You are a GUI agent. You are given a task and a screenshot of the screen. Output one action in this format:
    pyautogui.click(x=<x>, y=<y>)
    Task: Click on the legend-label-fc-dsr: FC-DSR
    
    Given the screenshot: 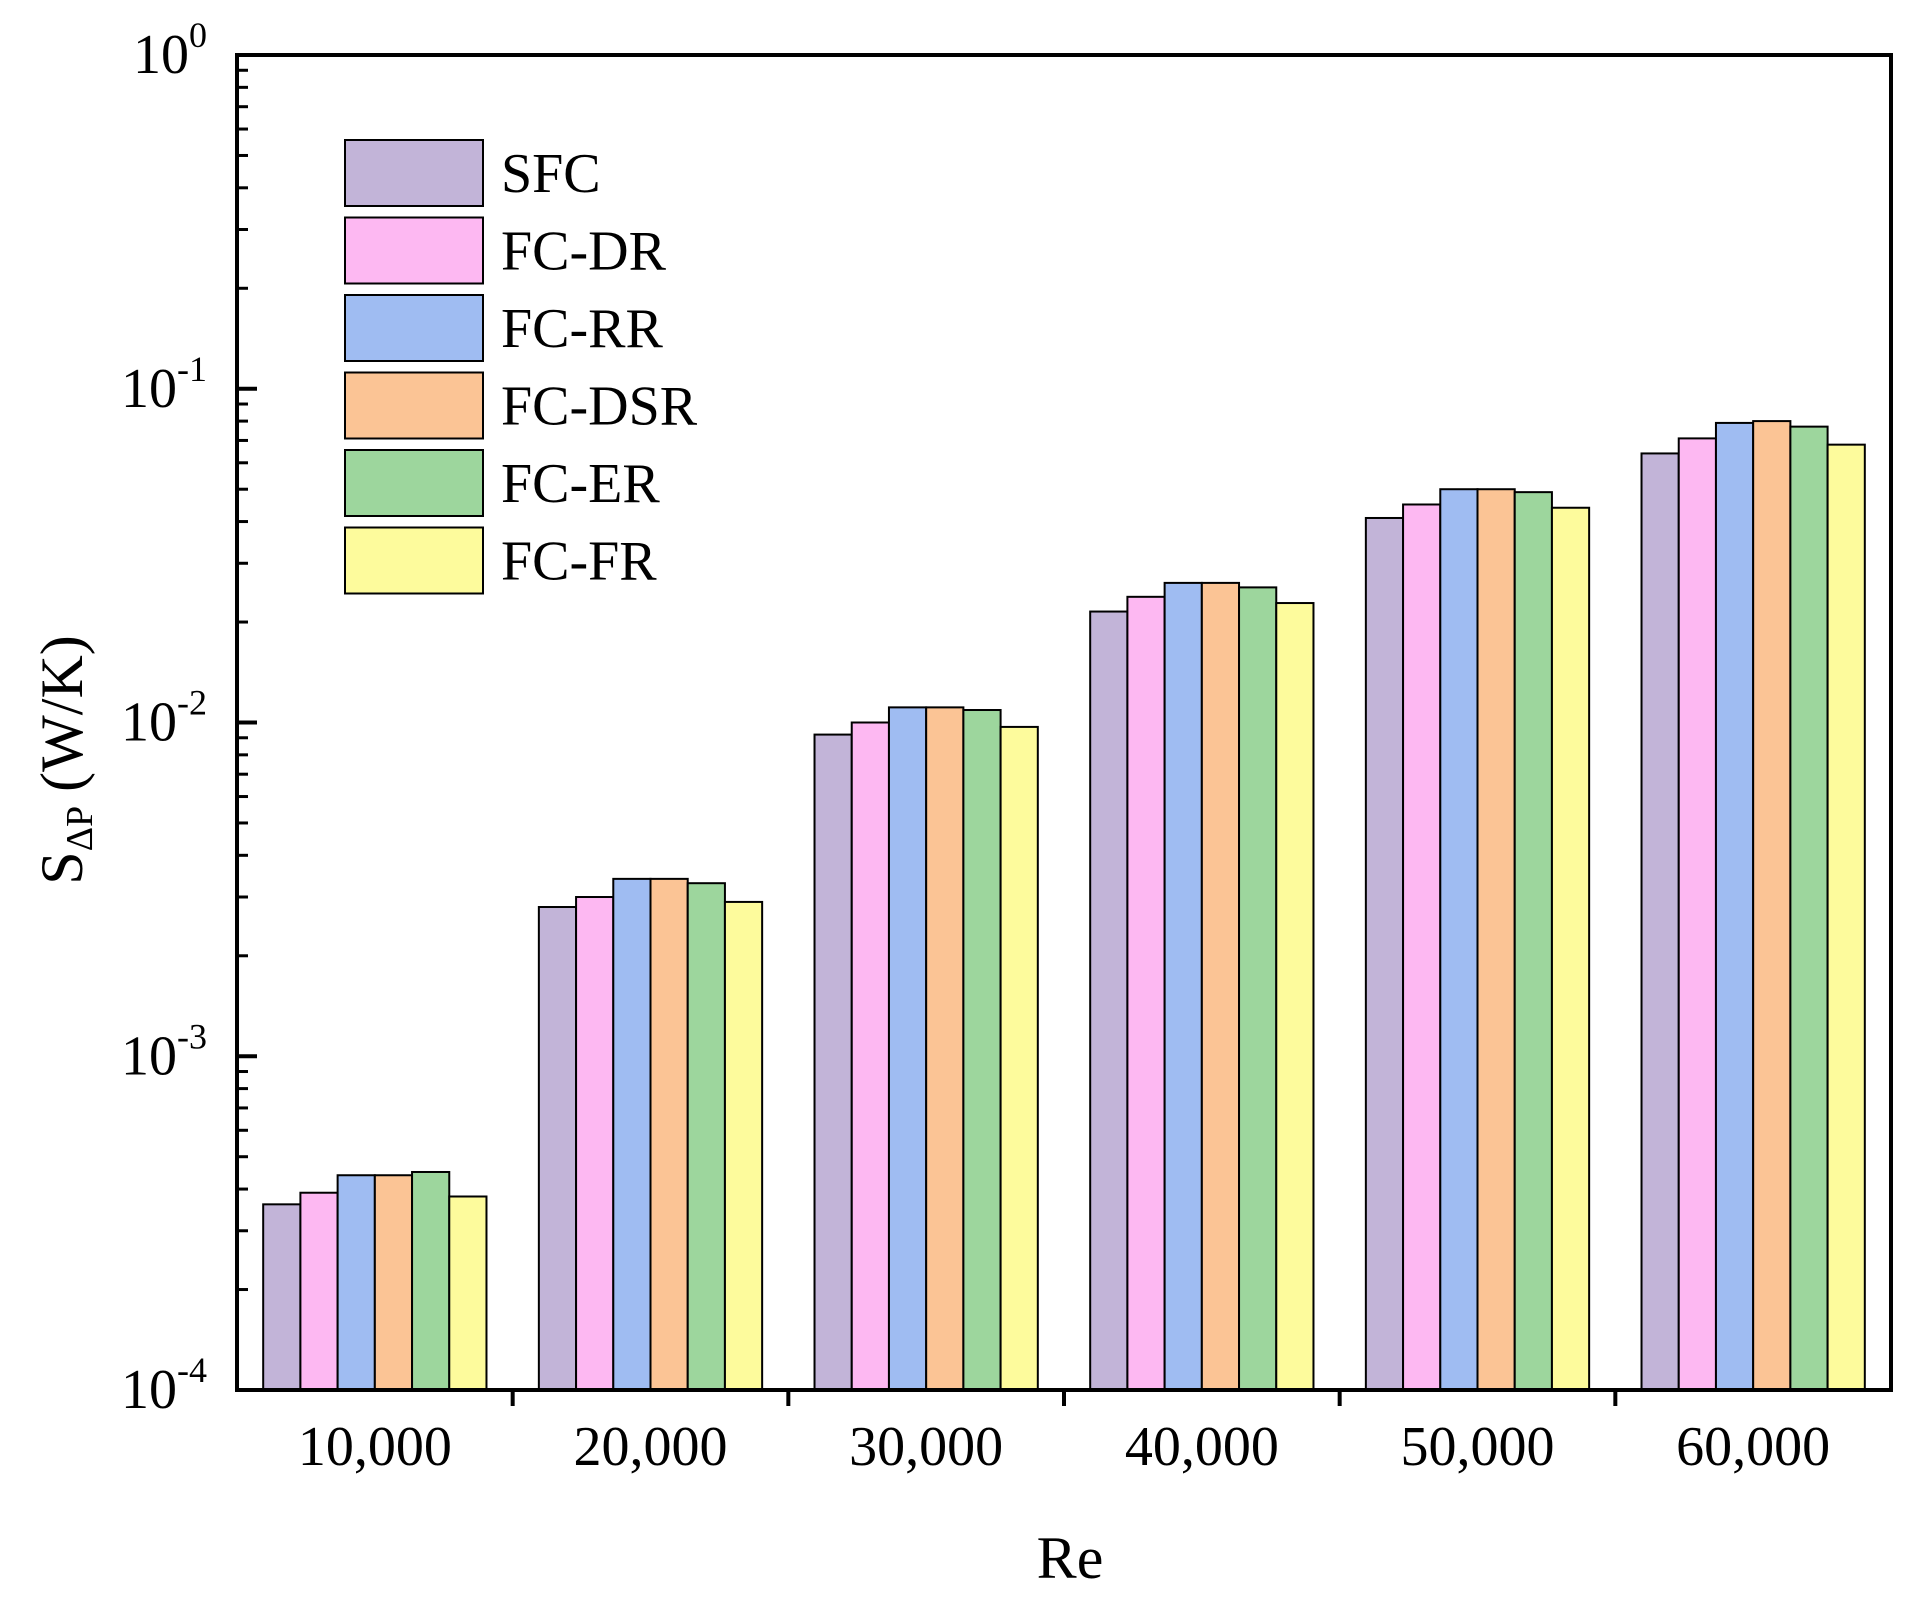 What is the action you would take?
    pyautogui.click(x=599, y=407)
    